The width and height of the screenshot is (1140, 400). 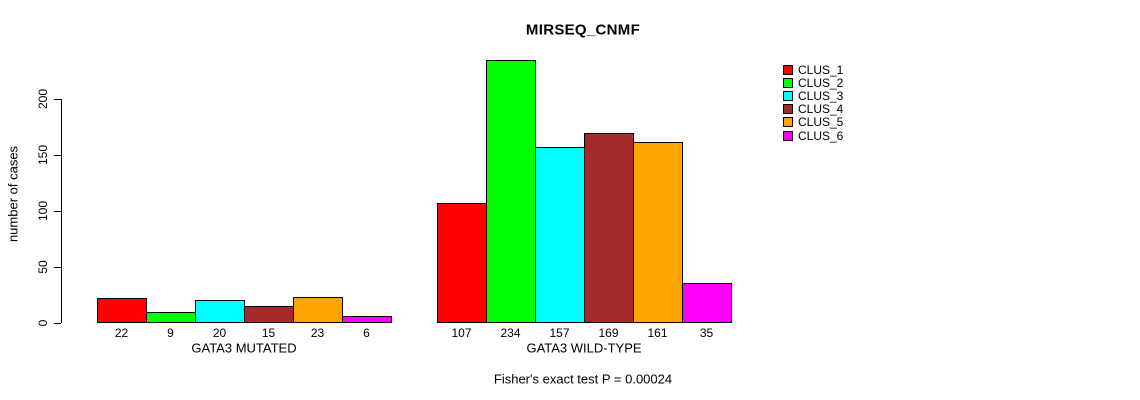 What do you see at coordinates (244, 348) in the screenshot?
I see `x-group-label: GATA3 MUTATED` at bounding box center [244, 348].